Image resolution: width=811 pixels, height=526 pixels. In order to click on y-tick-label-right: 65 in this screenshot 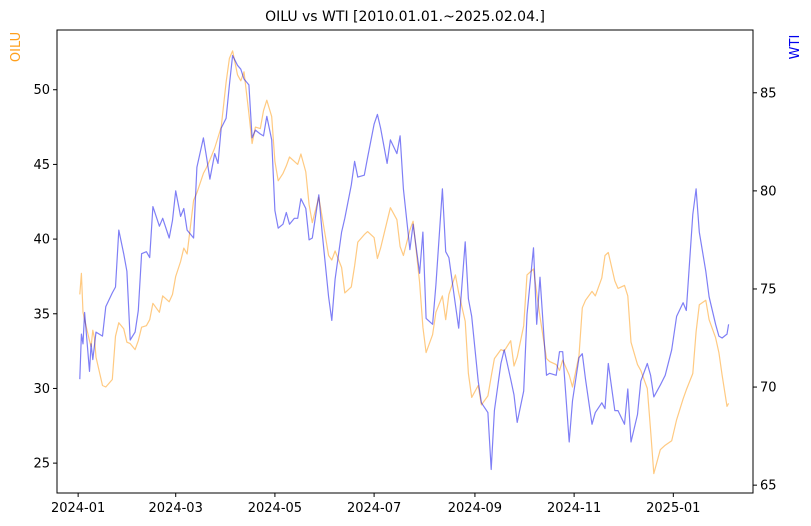, I will do `click(768, 486)`.